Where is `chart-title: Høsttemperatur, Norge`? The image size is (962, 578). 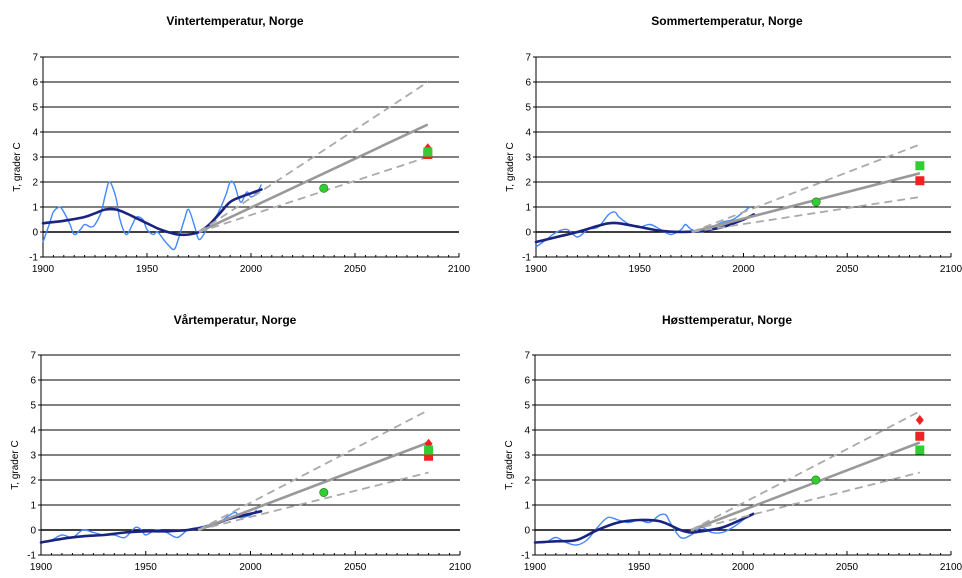 chart-title: Høsttemperatur, Norge is located at coordinates (727, 320).